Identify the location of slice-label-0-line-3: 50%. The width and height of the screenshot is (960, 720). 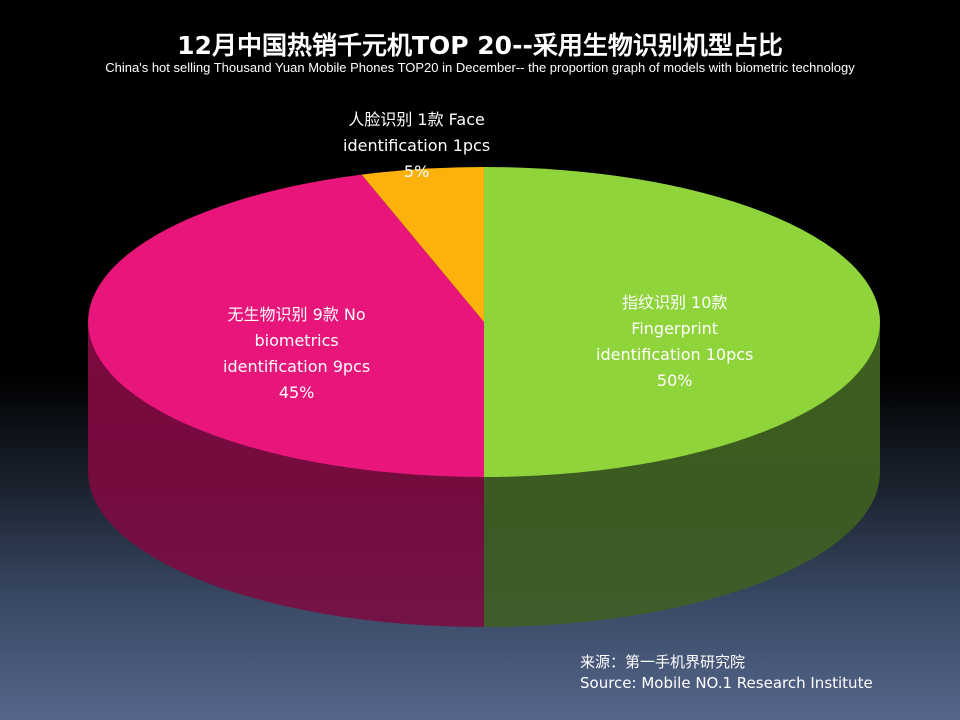
(674, 380).